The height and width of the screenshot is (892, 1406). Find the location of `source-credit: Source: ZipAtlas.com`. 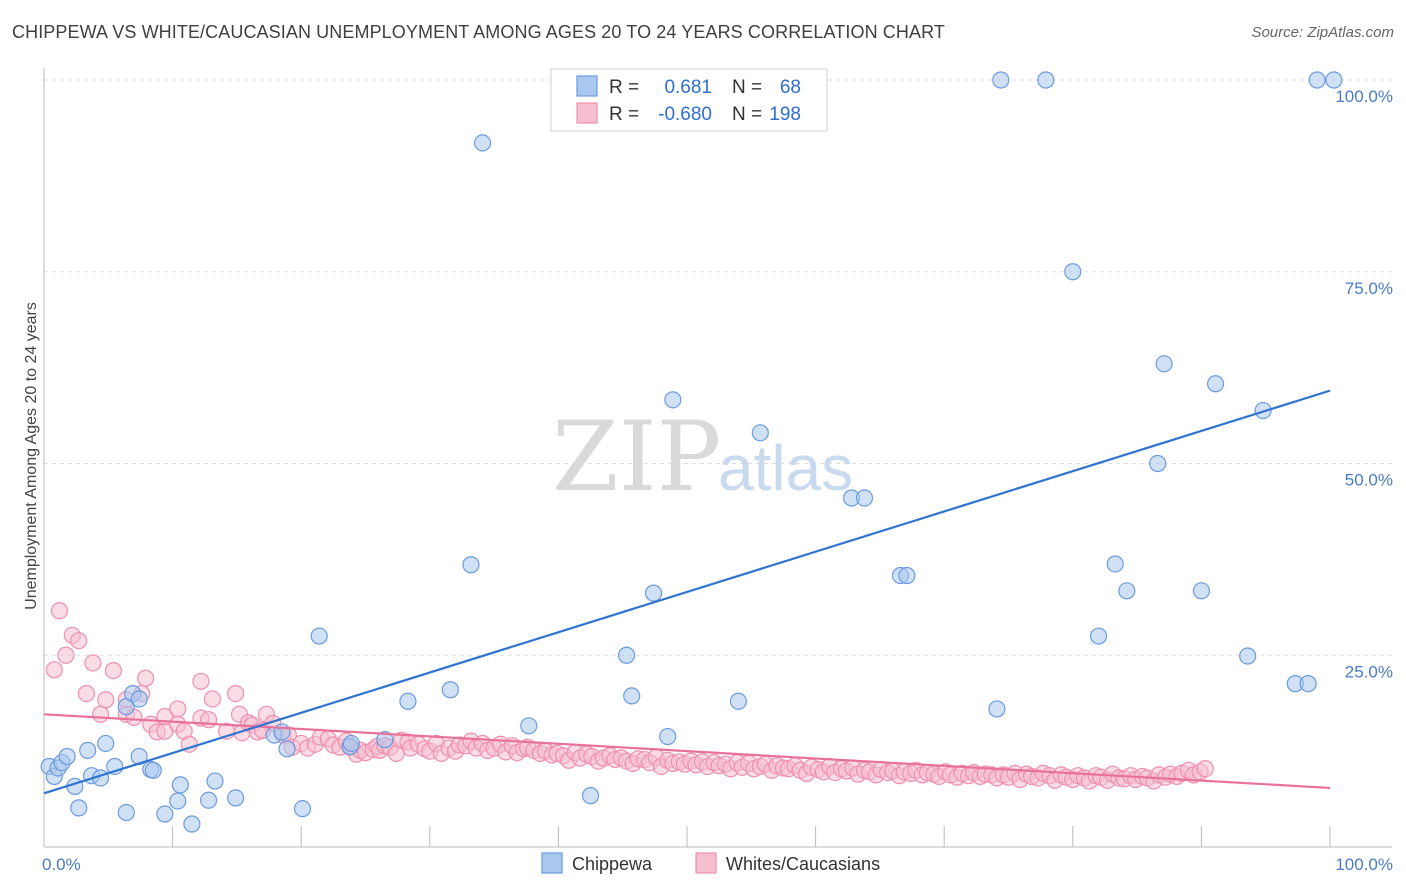

source-credit: Source: ZipAtlas.com is located at coordinates (1322, 32).